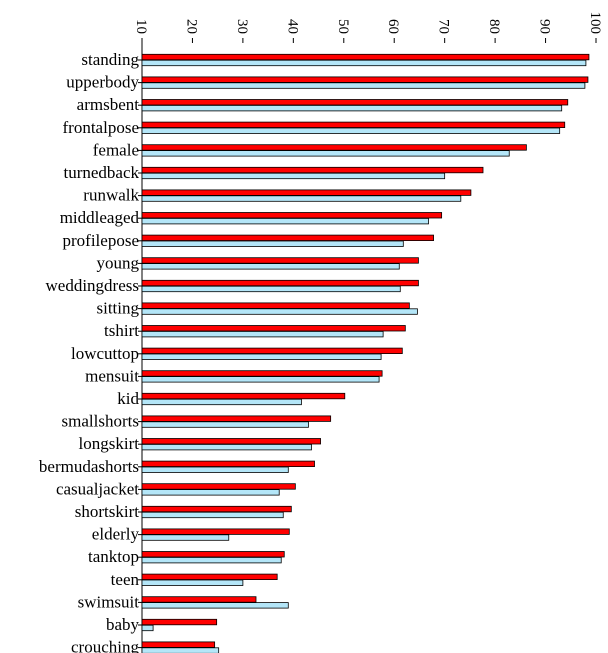  Describe the element at coordinates (101, 240) in the screenshot. I see `category-label: profilepose` at that location.